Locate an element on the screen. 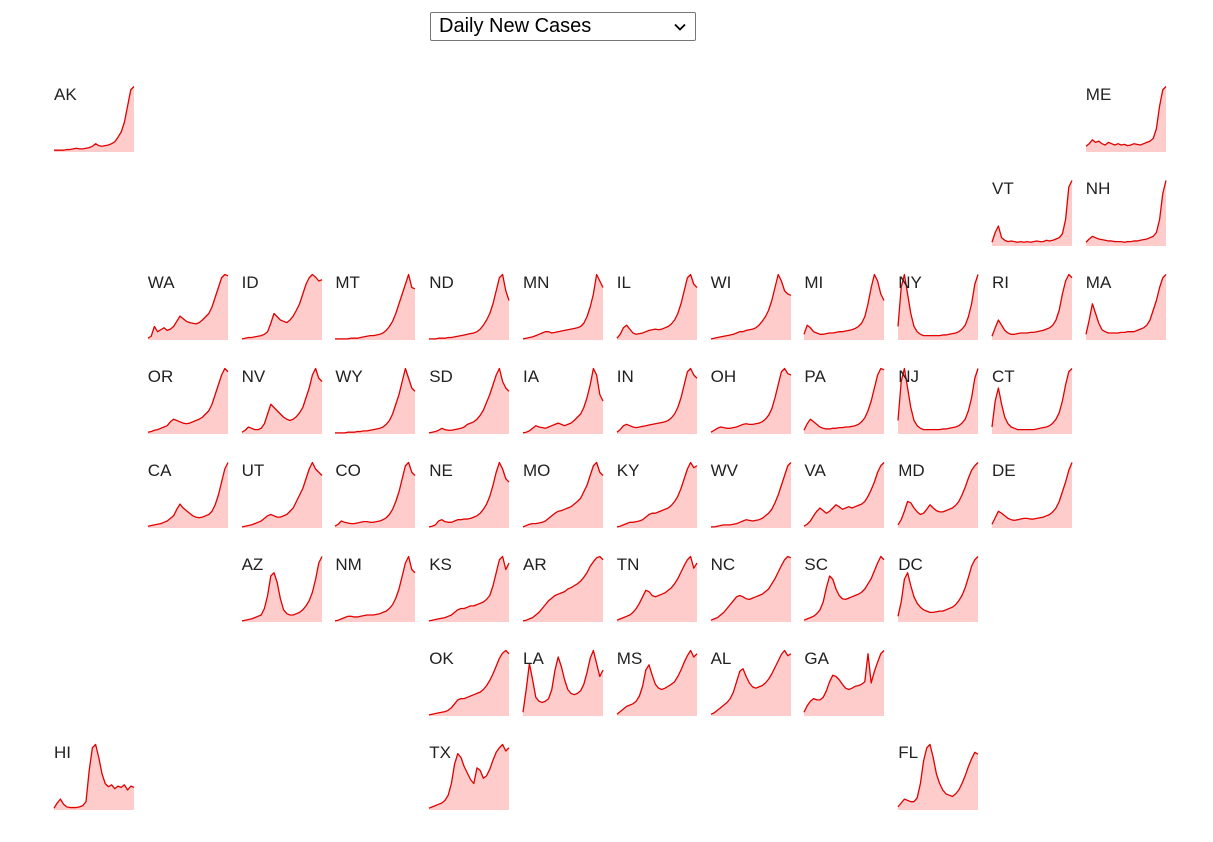  line-sd is located at coordinates (469, 400).